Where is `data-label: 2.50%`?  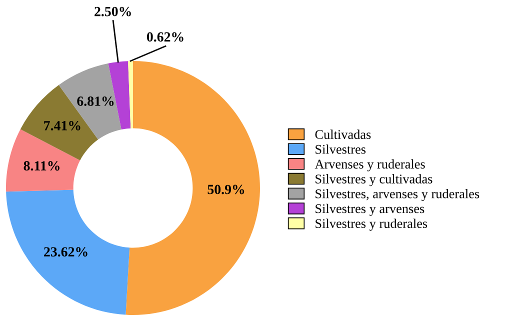
data-label: 2.50% is located at coordinates (112, 11).